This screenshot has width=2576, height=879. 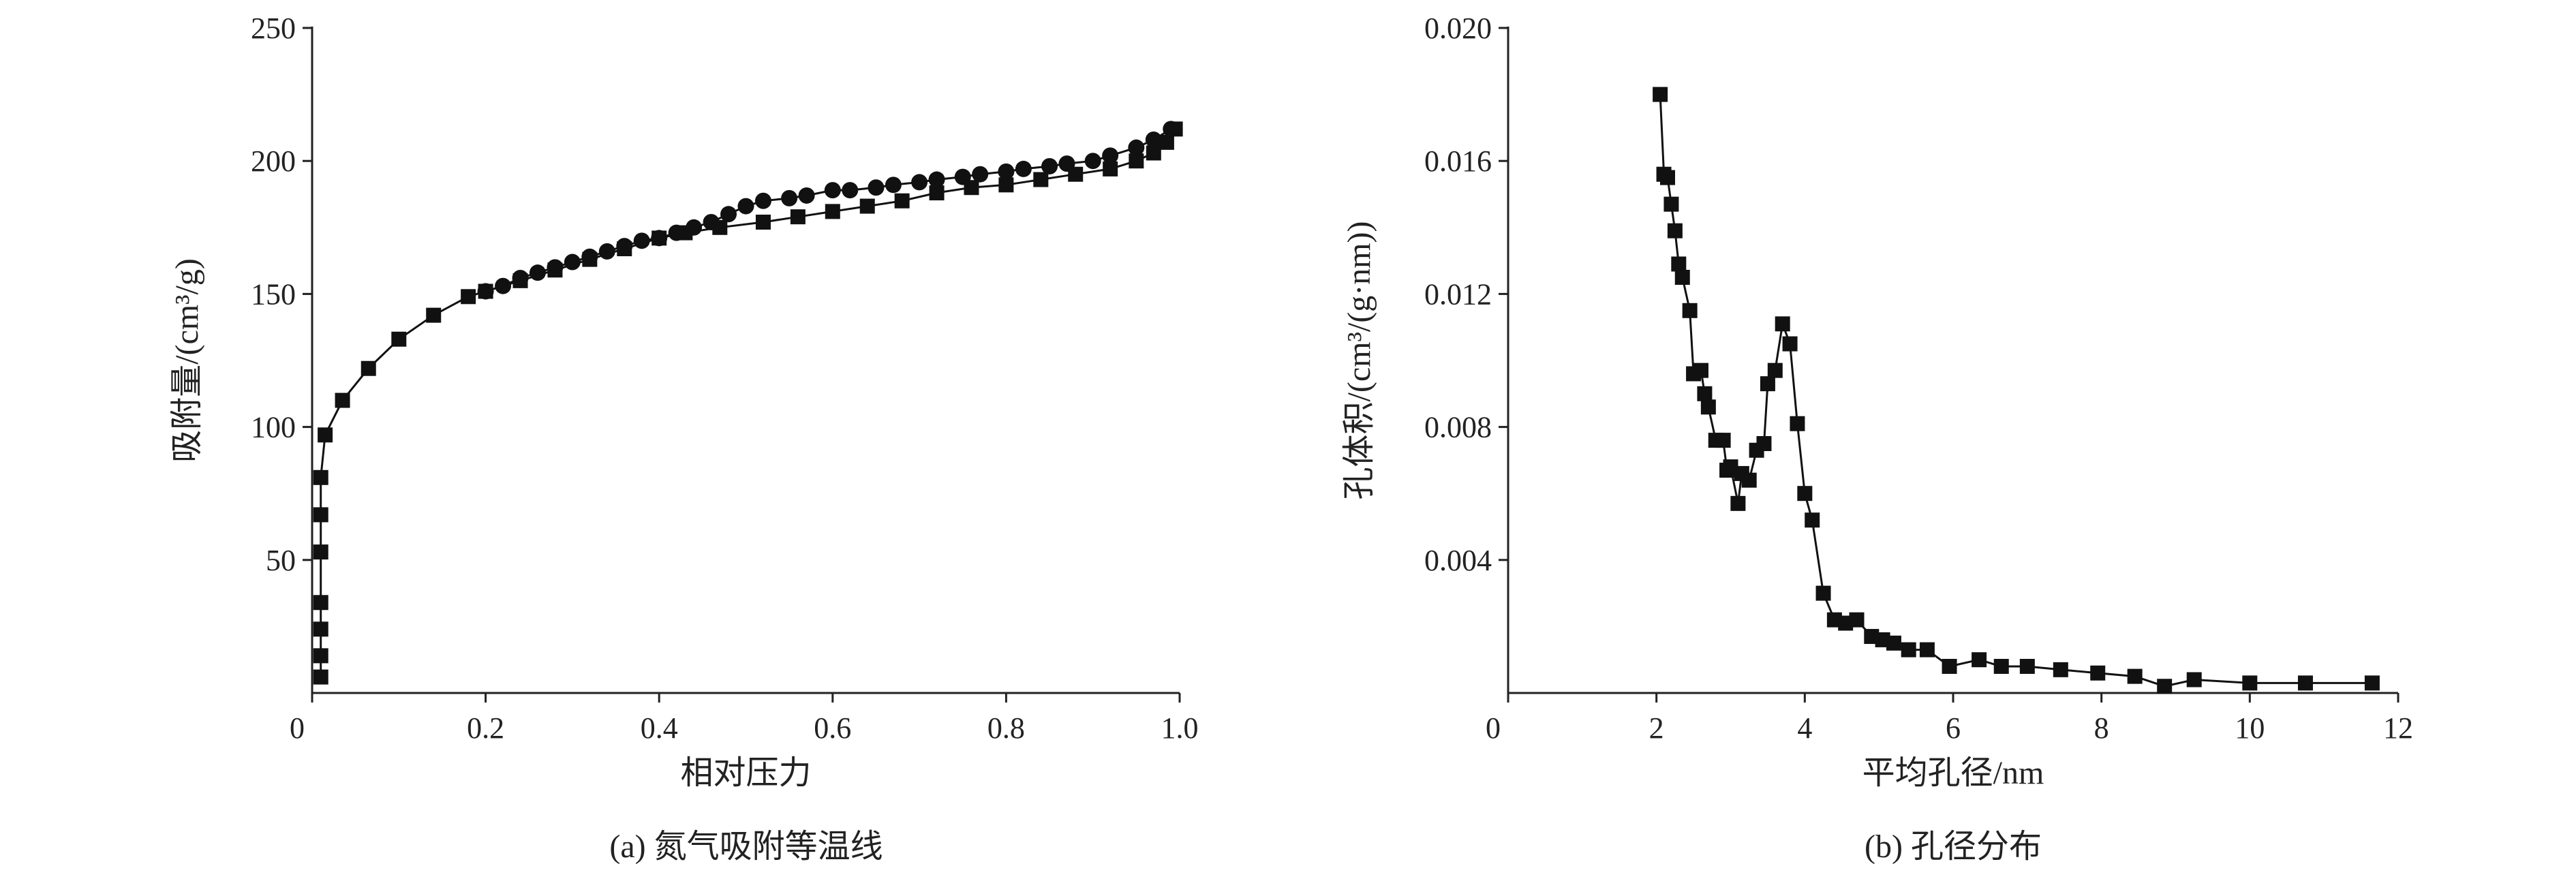 I want to click on x-tick-label: 12, so click(x=2398, y=728).